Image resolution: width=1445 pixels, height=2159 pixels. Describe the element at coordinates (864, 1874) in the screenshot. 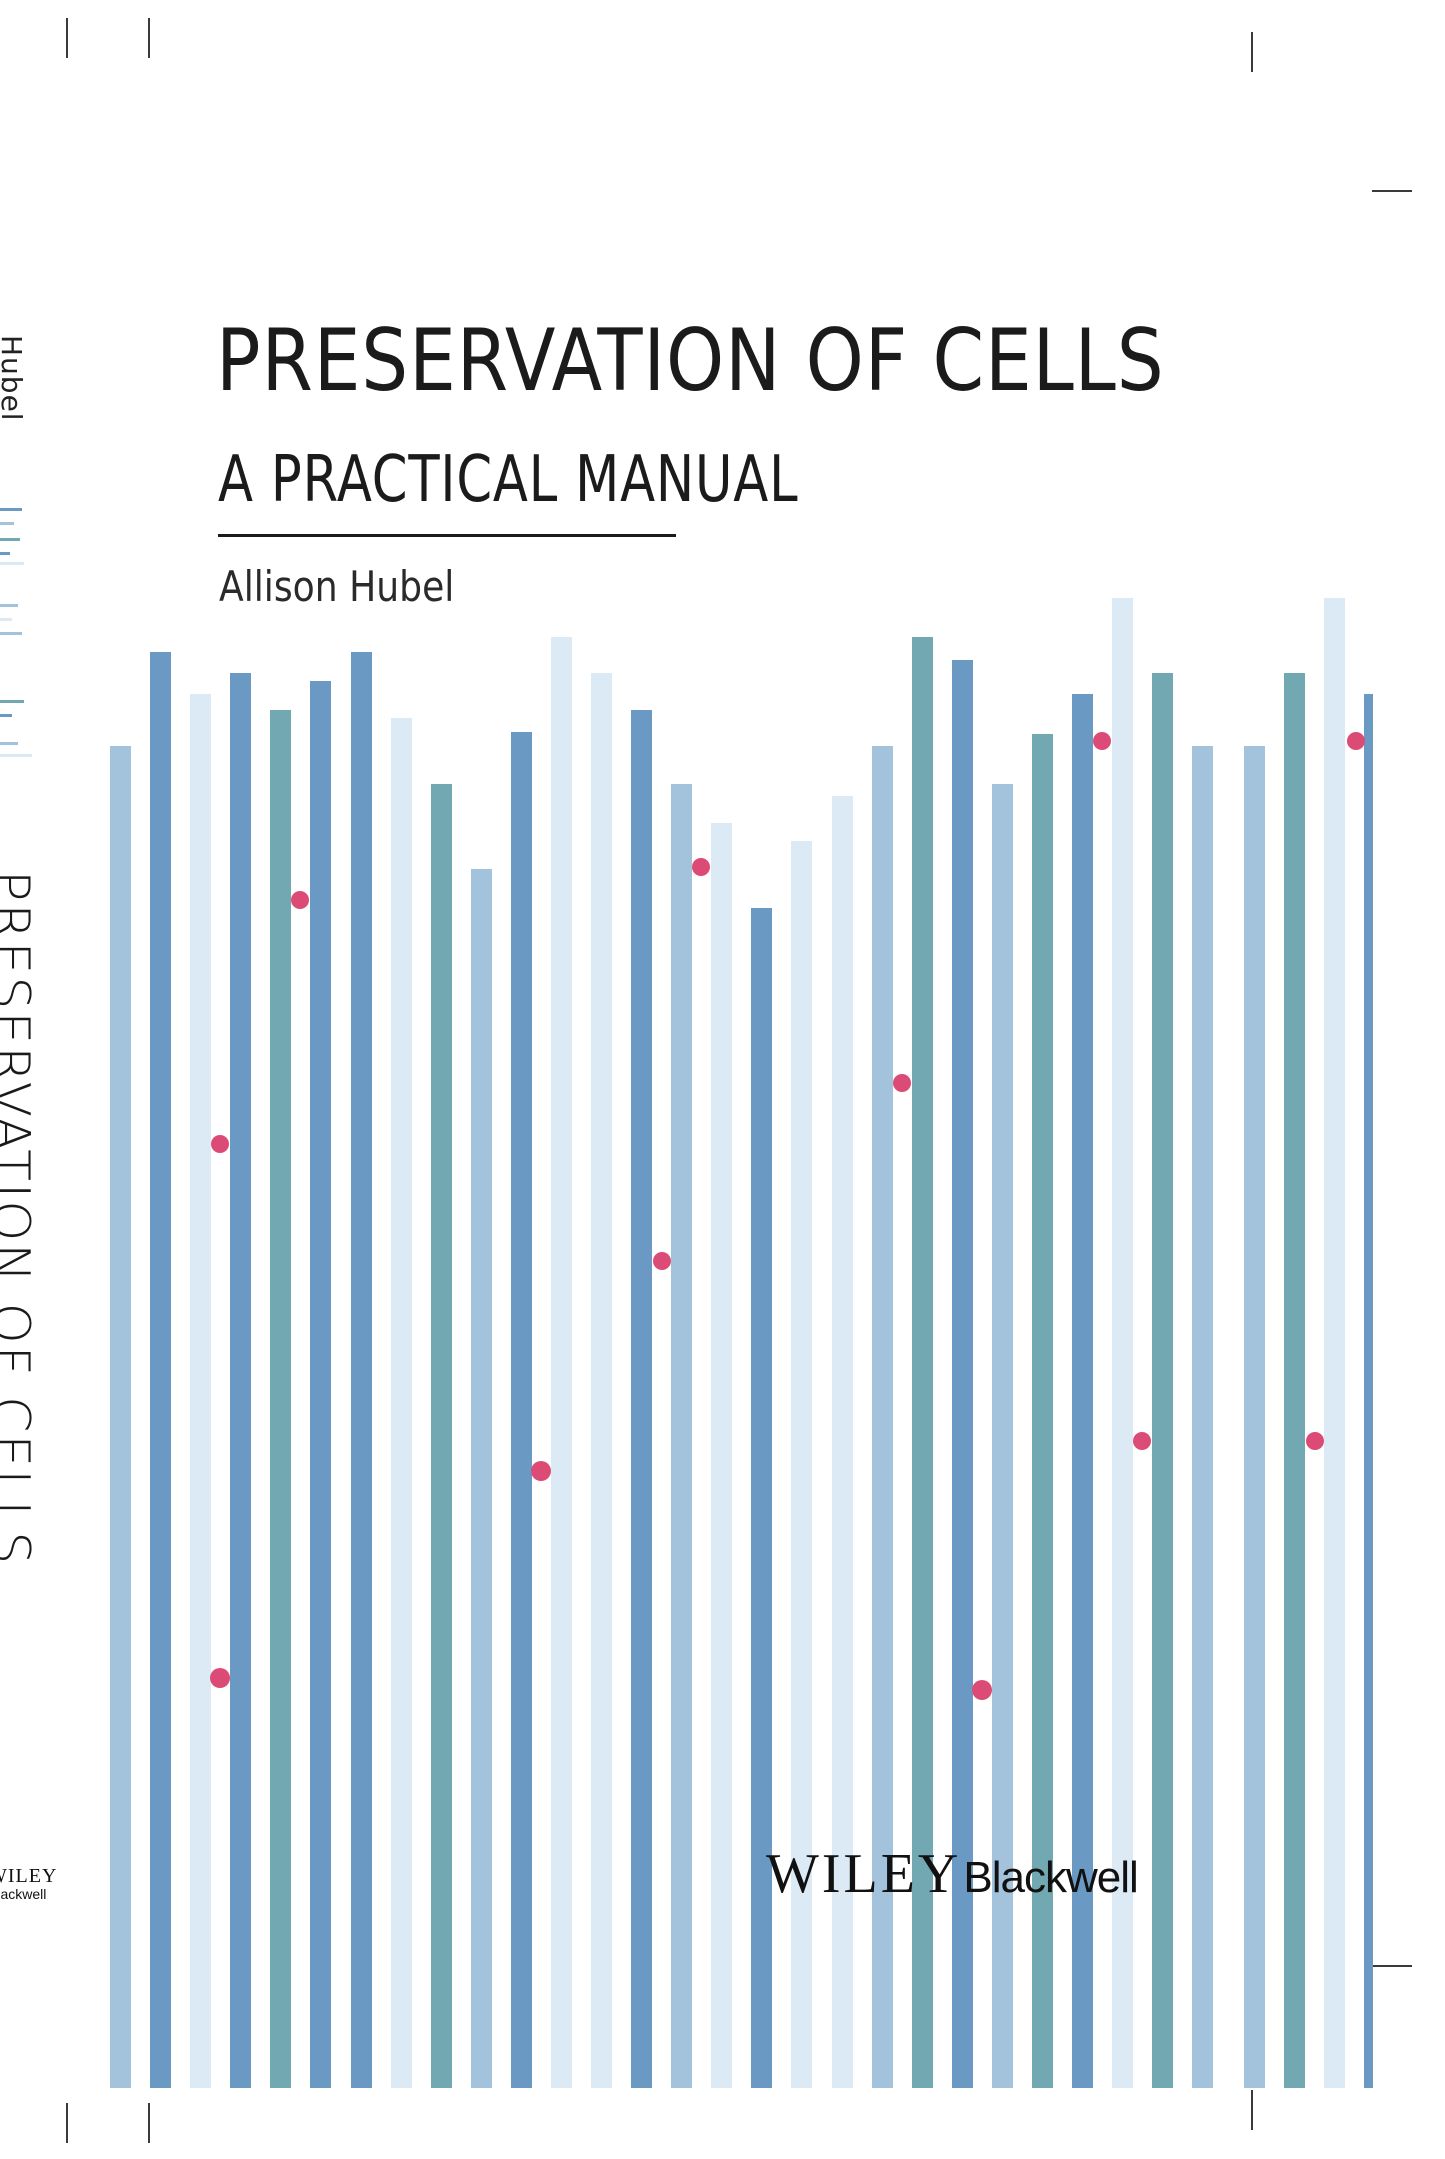

I see `publisher-wiley: WILEY` at that location.